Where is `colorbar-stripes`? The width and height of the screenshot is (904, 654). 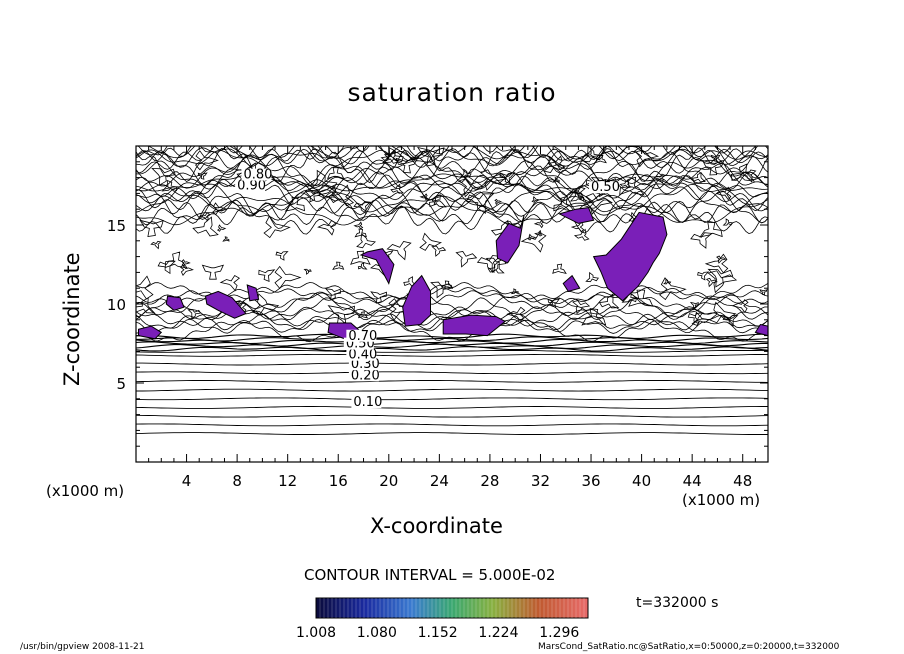 colorbar-stripes is located at coordinates (452, 608).